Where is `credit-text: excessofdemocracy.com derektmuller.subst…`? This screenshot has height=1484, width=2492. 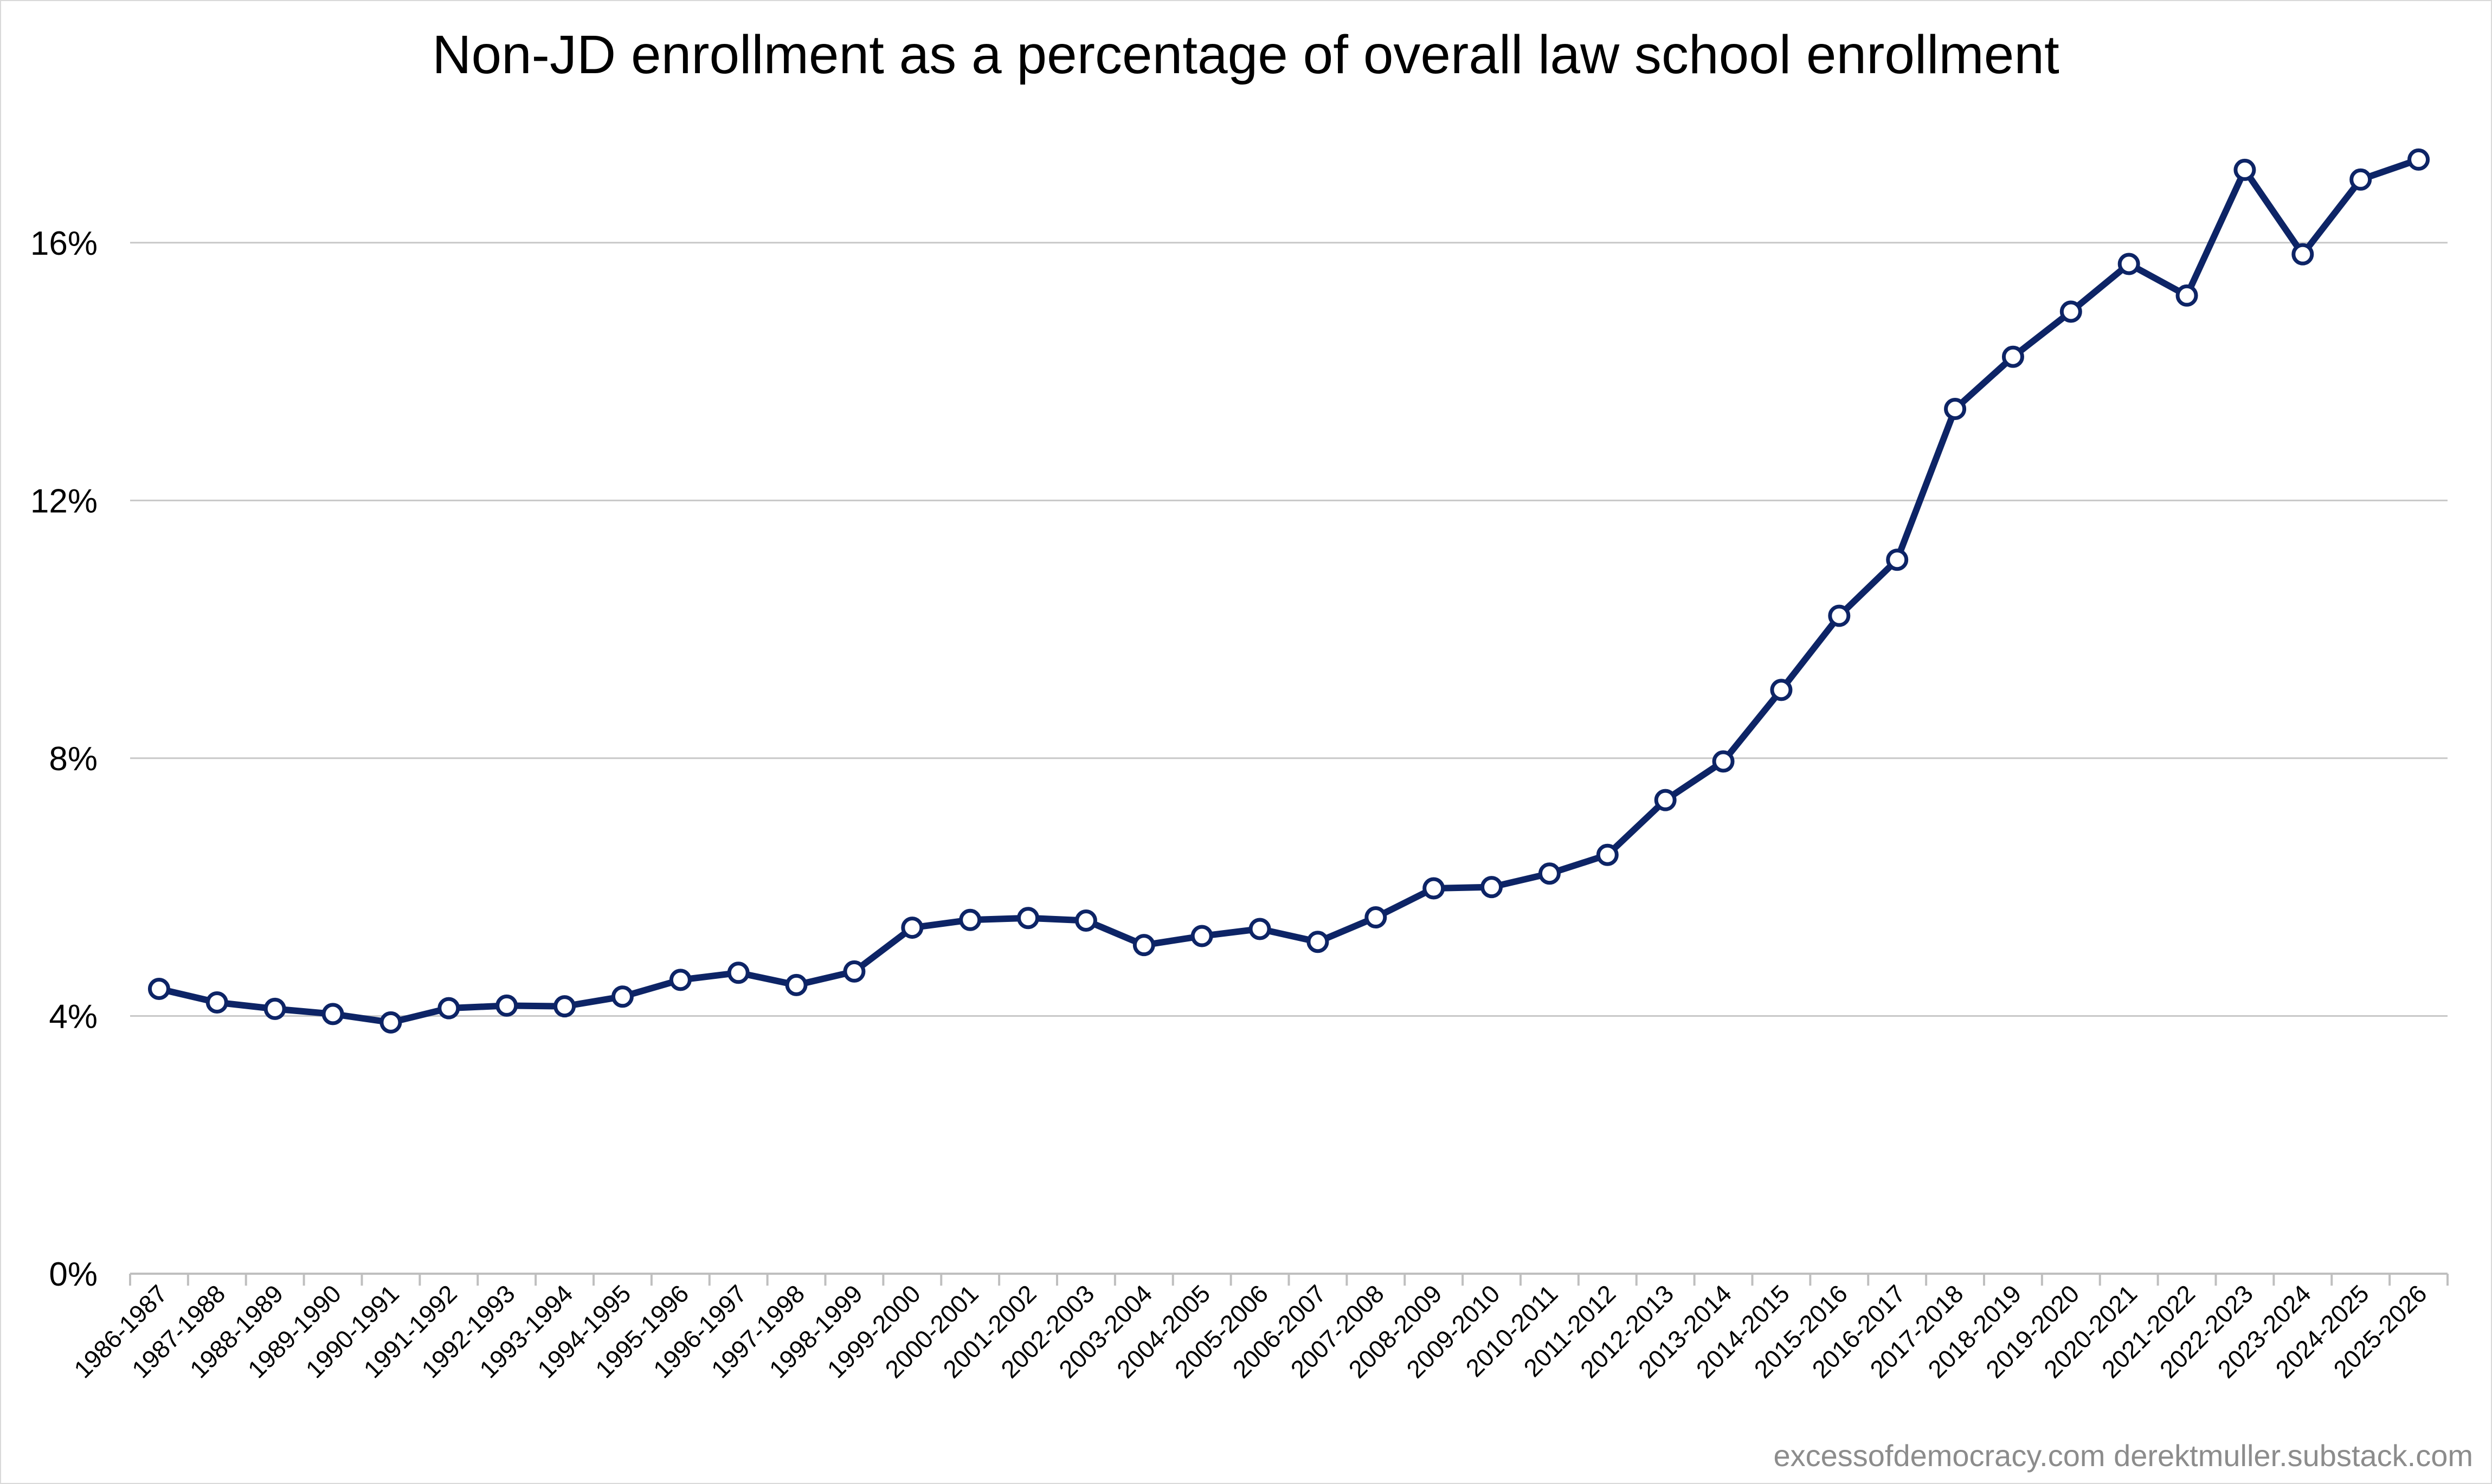 credit-text: excessofdemocracy.com derektmuller.subst… is located at coordinates (2123, 1455).